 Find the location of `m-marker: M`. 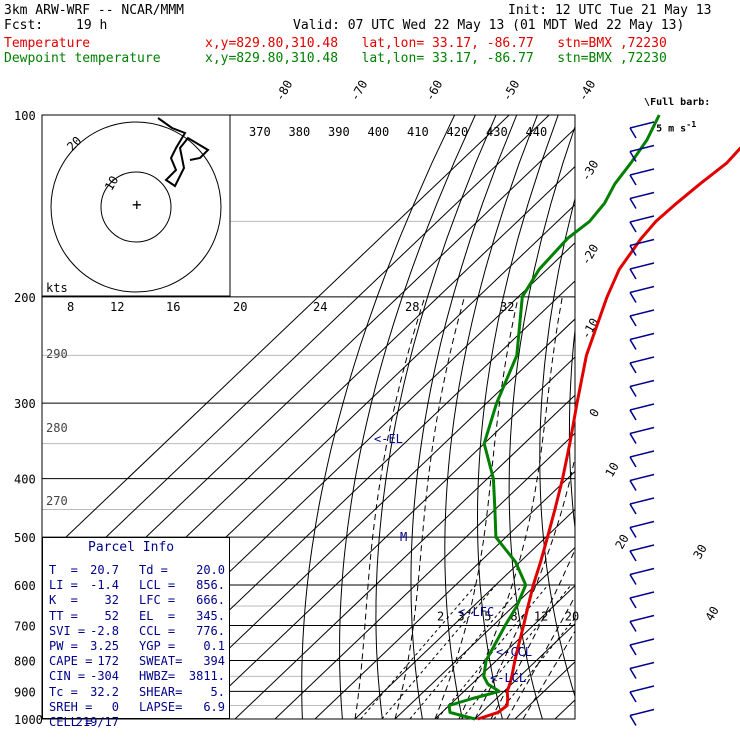

m-marker: M is located at coordinates (404, 537).